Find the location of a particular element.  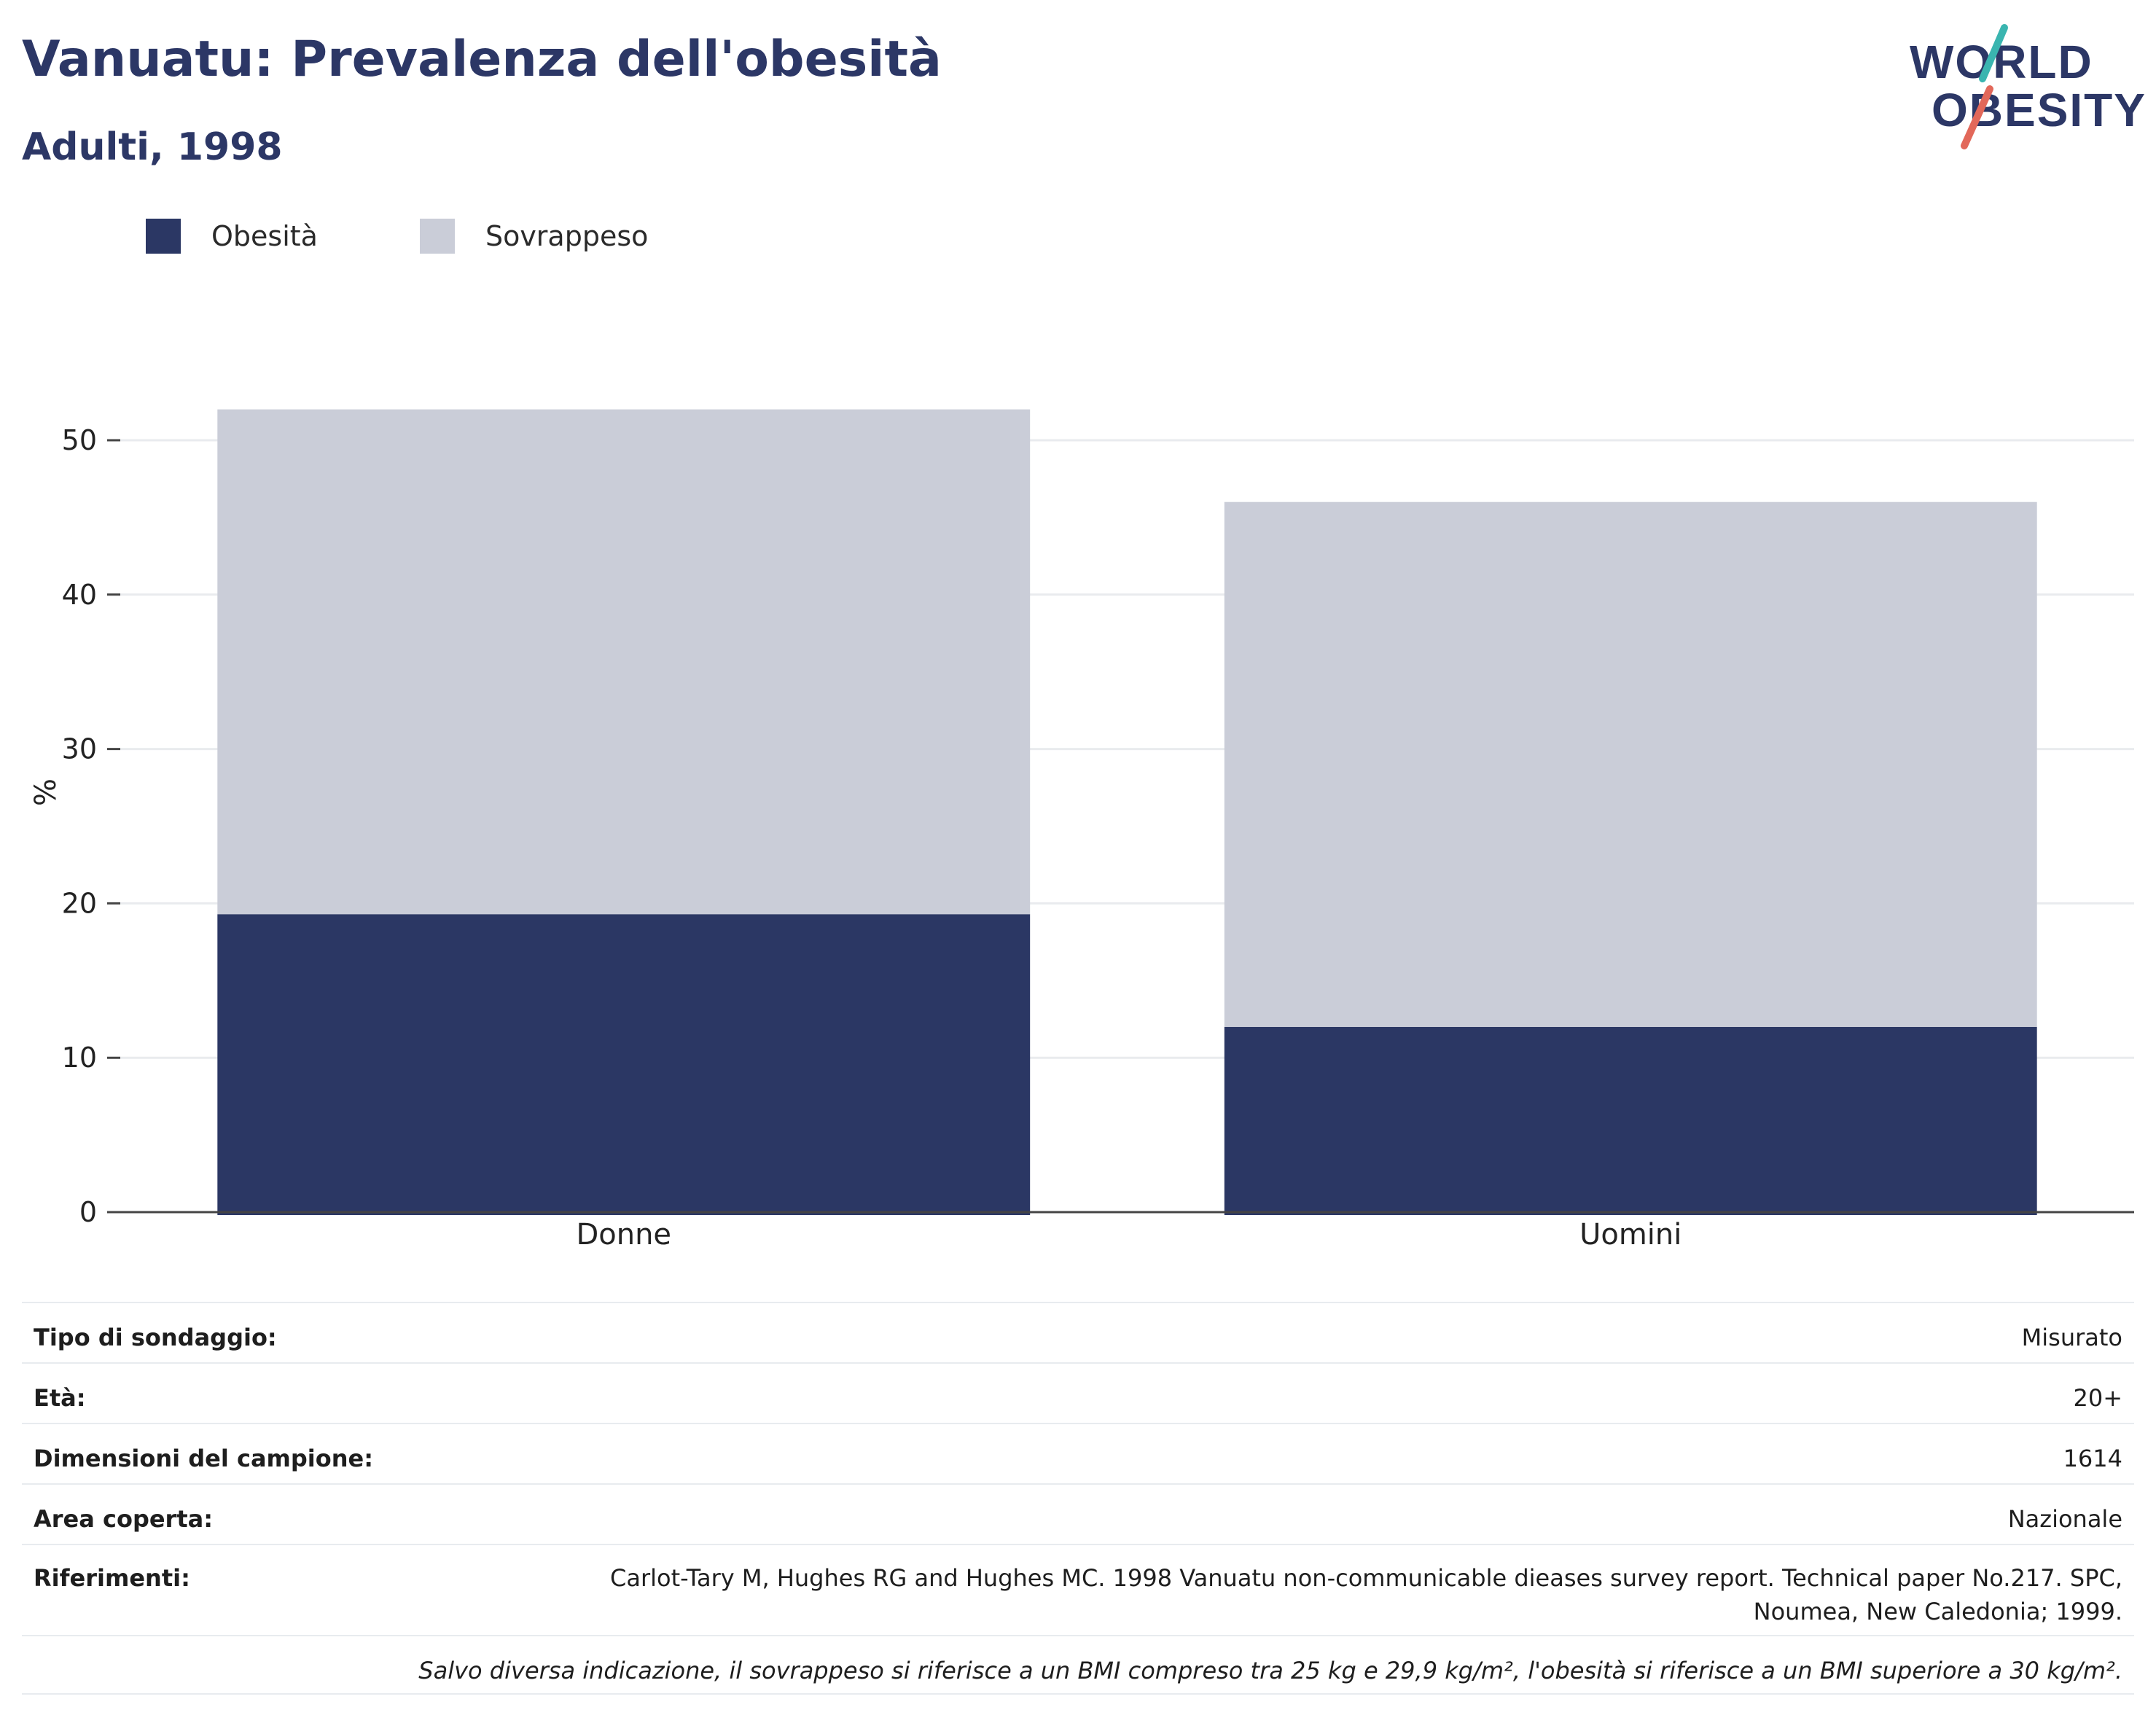

info-value: 1614 is located at coordinates (2093, 1459).